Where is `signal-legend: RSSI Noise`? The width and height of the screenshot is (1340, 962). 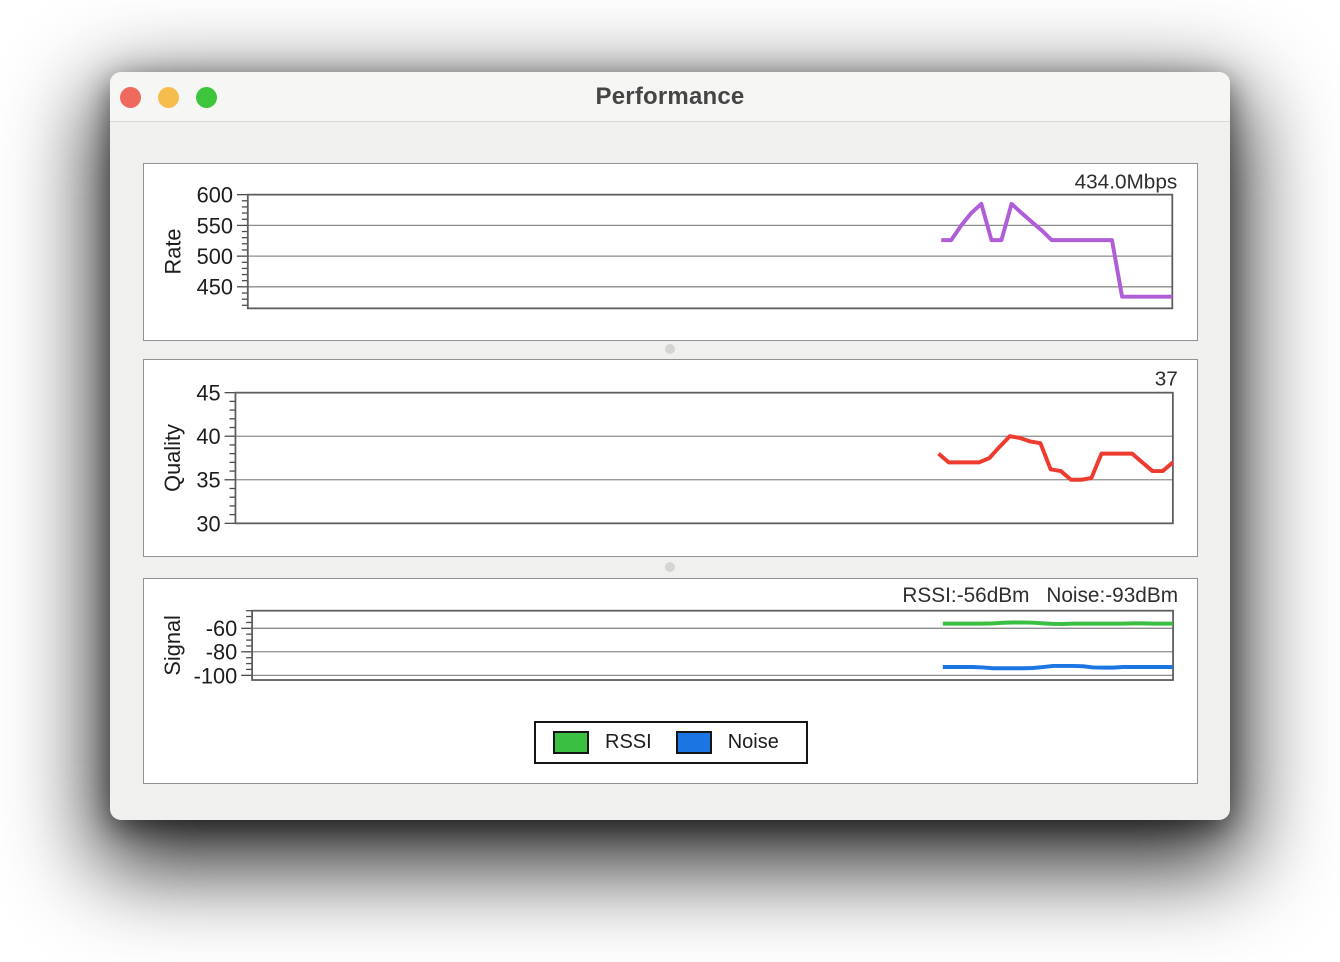
signal-legend: RSSI Noise is located at coordinates (671, 742).